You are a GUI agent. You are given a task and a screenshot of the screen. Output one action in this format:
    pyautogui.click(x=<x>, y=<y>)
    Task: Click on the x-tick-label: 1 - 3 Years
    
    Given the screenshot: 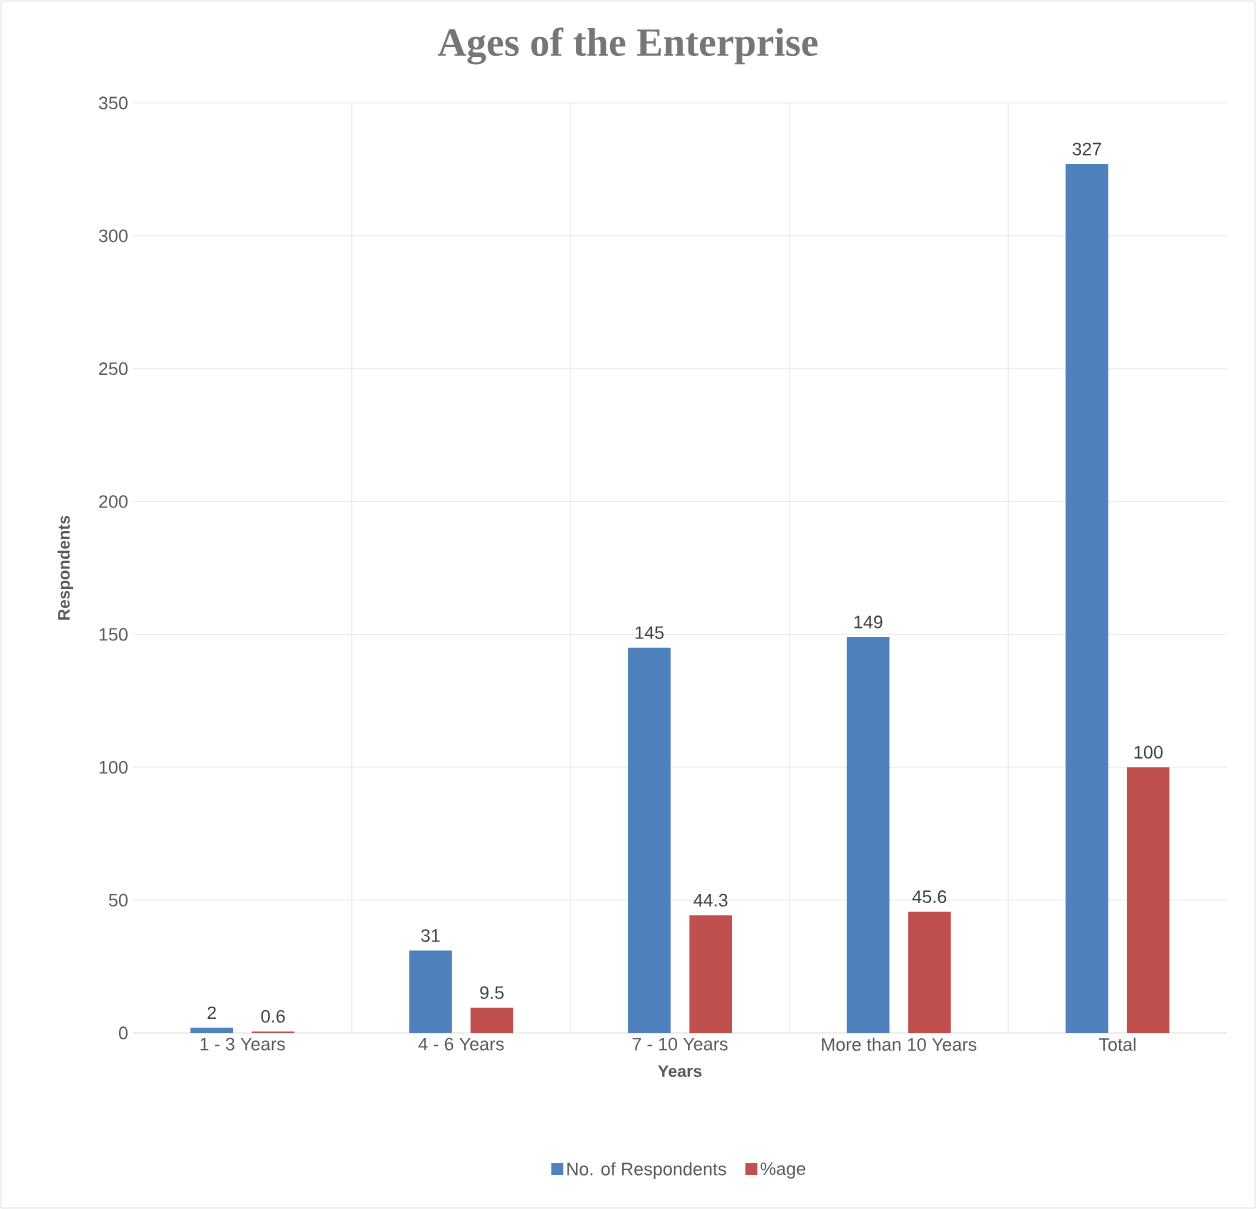 What is the action you would take?
    pyautogui.click(x=242, y=1044)
    